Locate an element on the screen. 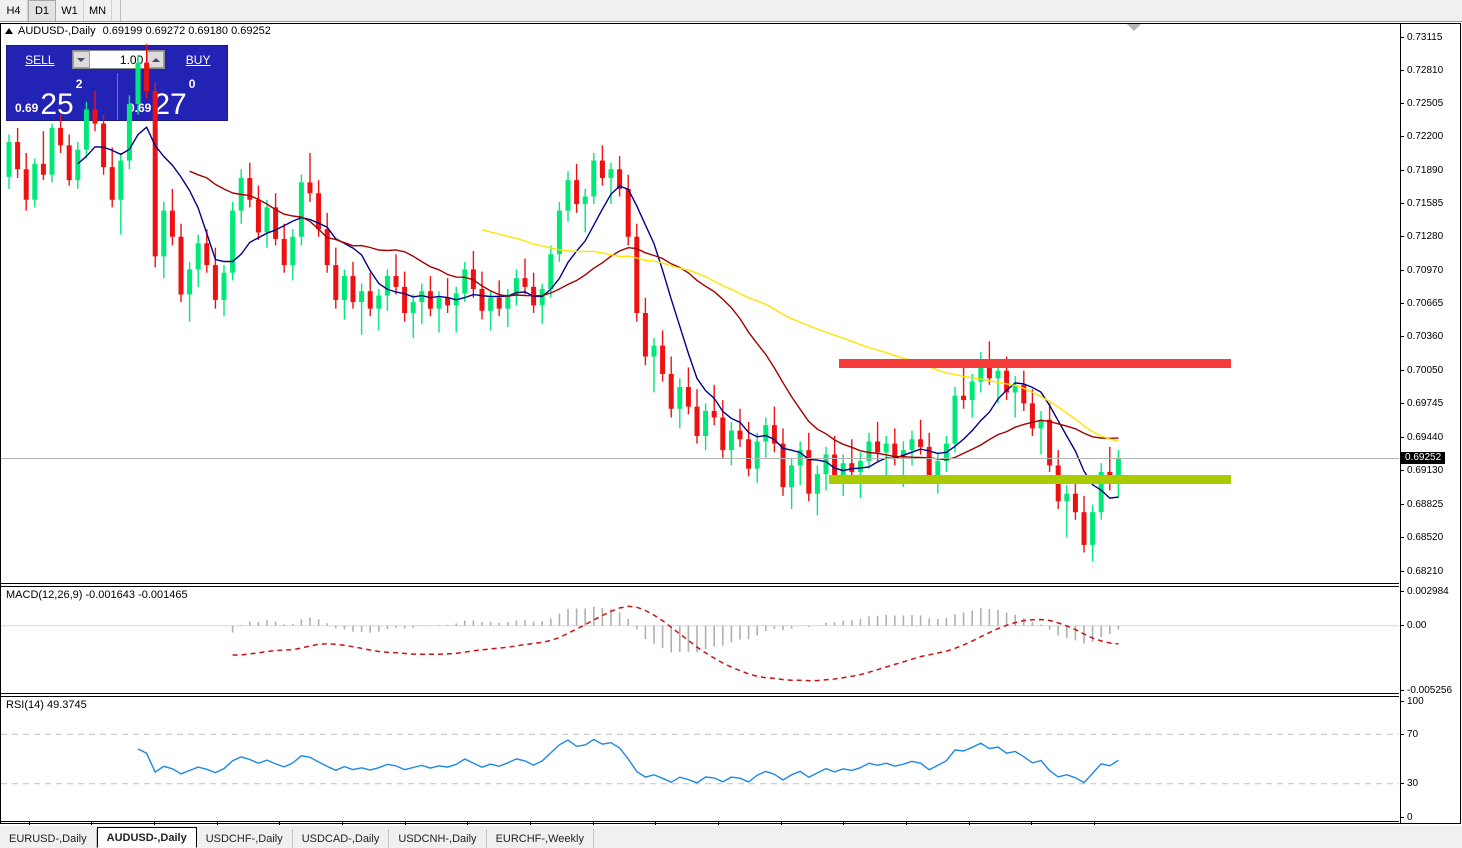  timeframe-d1: D1 is located at coordinates (42, 10).